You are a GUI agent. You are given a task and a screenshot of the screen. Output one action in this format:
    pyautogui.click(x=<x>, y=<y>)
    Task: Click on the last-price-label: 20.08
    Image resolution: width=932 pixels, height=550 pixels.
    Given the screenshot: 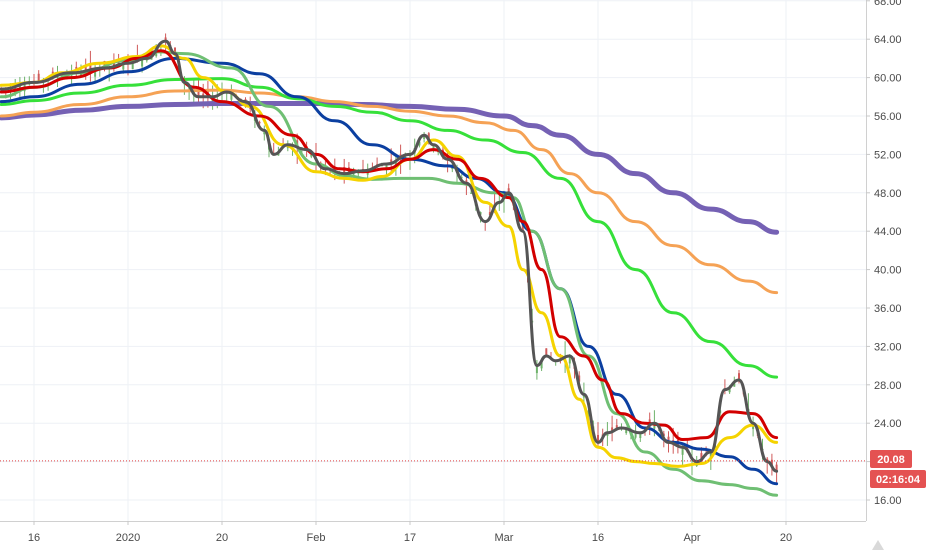 What is the action you would take?
    pyautogui.click(x=891, y=460)
    